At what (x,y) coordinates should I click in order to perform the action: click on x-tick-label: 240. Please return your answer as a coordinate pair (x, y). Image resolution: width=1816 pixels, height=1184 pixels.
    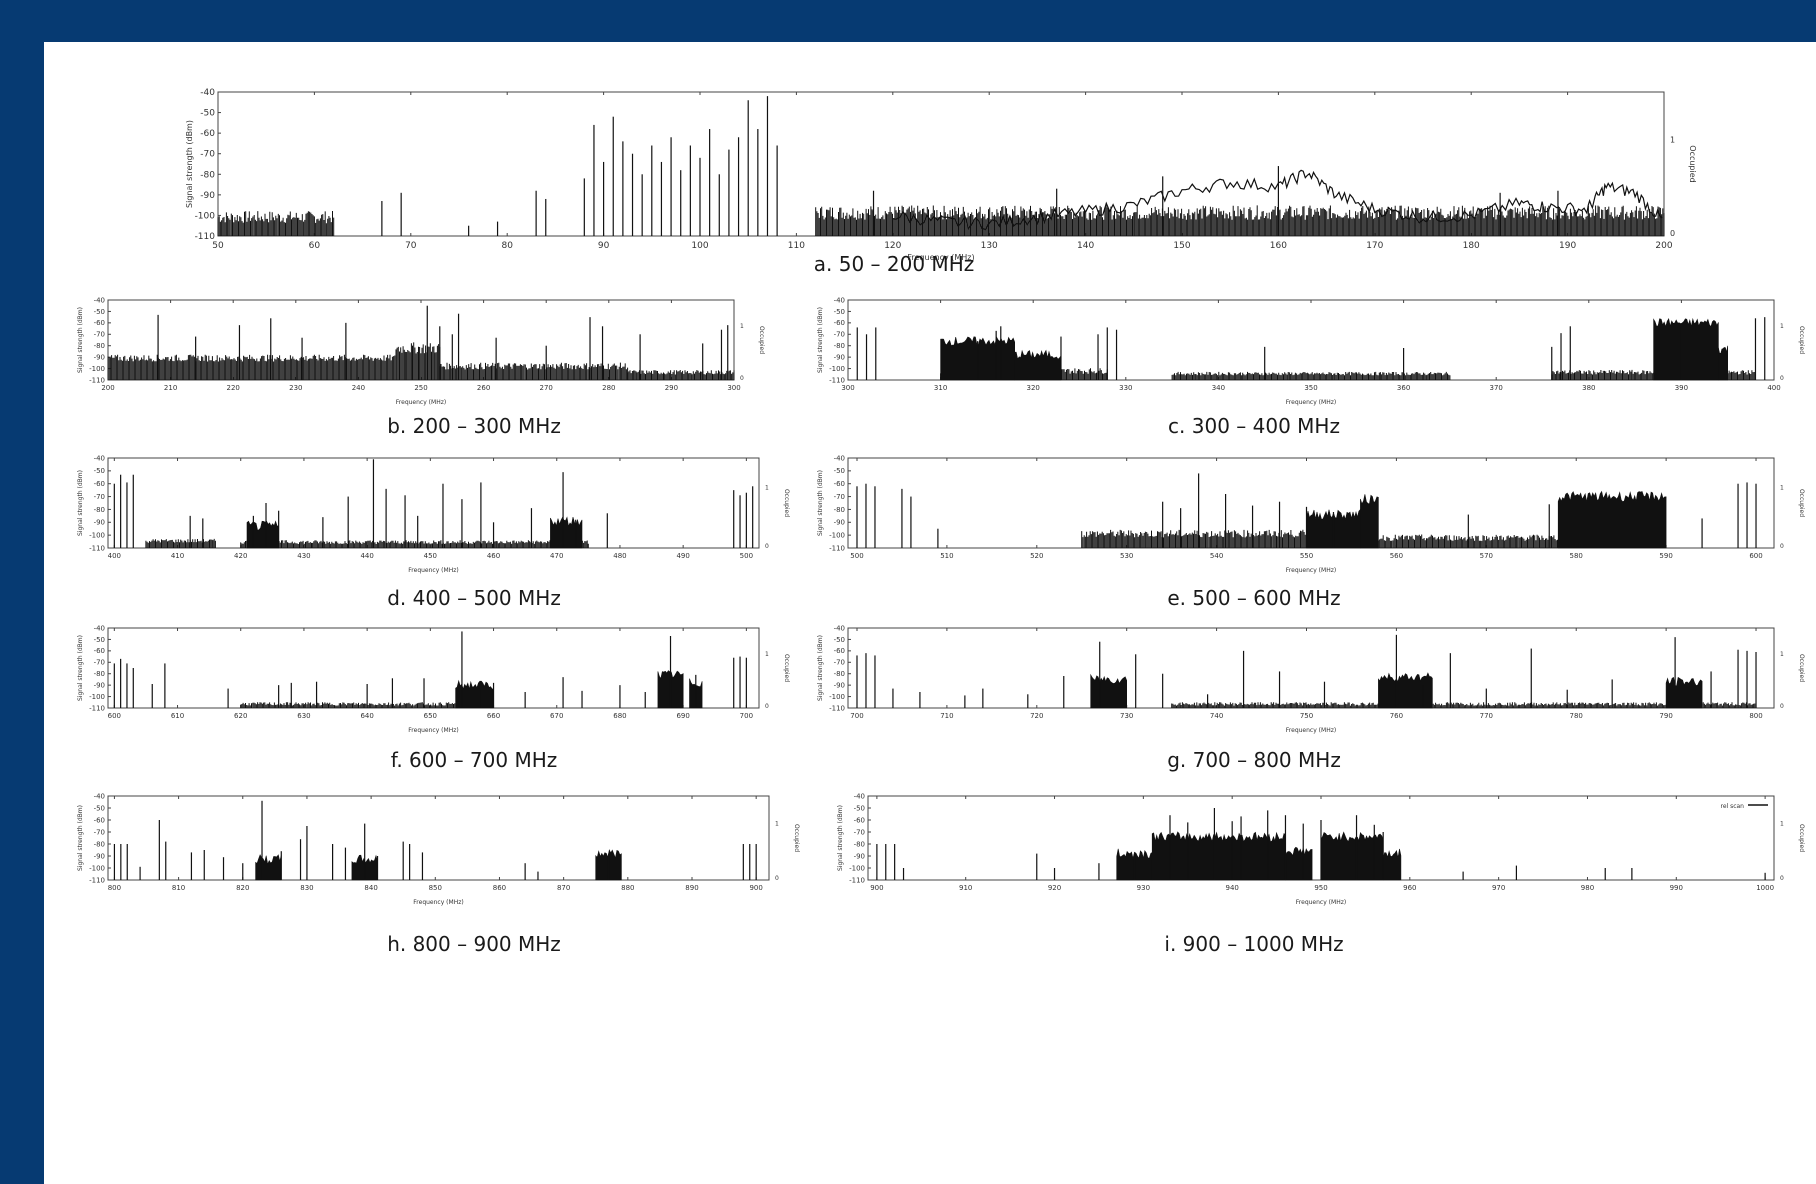
    Looking at the image, I should click on (358, 388).